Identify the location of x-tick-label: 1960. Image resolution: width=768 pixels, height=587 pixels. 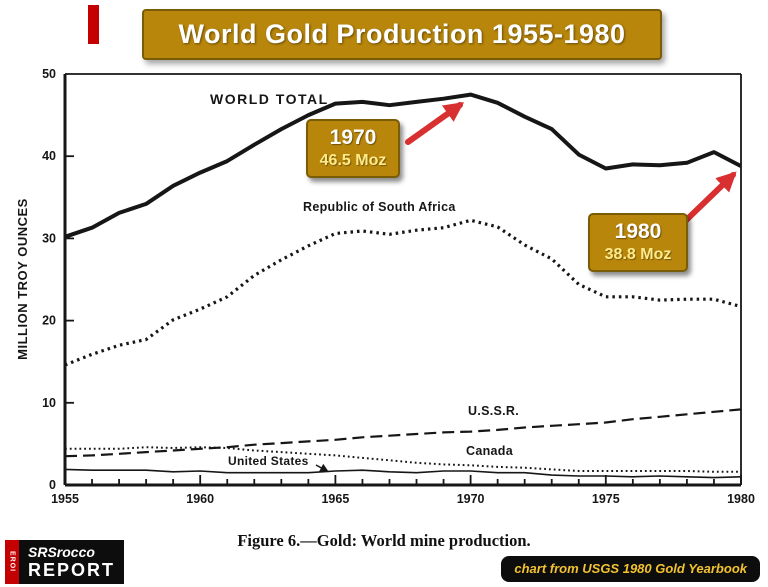
(200, 499).